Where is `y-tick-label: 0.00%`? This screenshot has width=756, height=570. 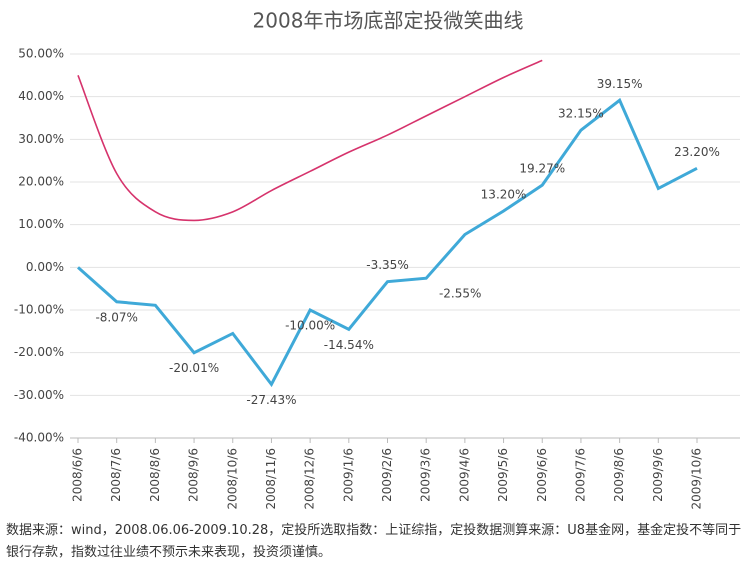
y-tick-label: 0.00% is located at coordinates (45, 267).